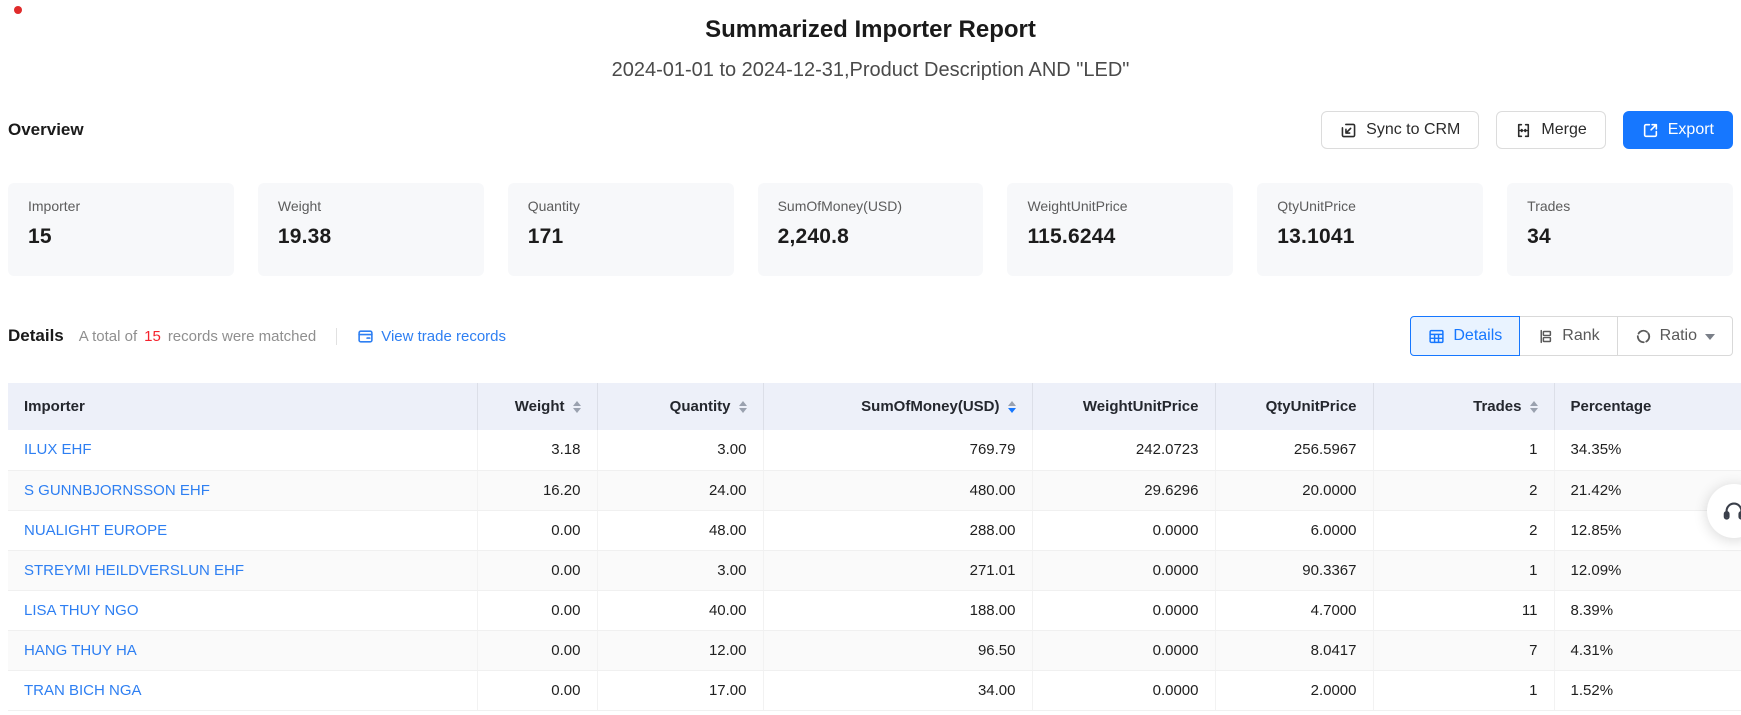 The height and width of the screenshot is (715, 1741). What do you see at coordinates (152, 336) in the screenshot?
I see `matched-count: 15` at bounding box center [152, 336].